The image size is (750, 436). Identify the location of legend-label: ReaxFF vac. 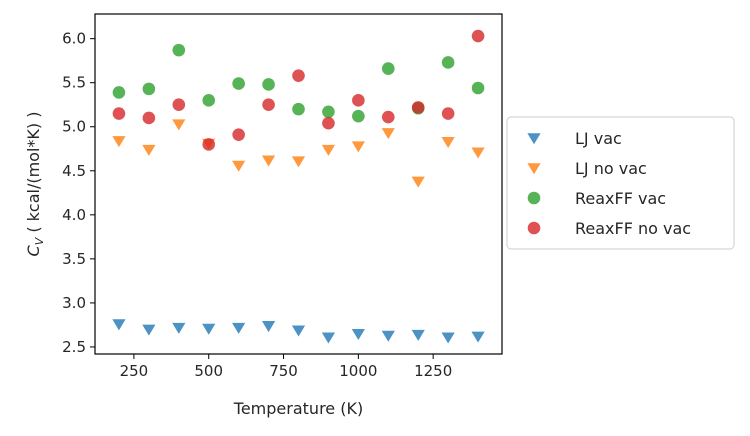
(620, 198).